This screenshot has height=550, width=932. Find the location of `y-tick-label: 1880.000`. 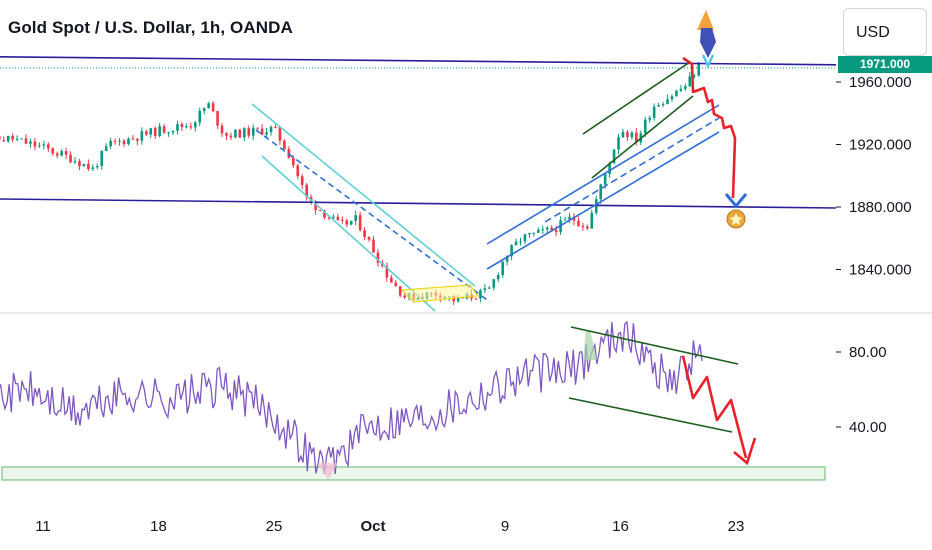

y-tick-label: 1880.000 is located at coordinates (880, 207).